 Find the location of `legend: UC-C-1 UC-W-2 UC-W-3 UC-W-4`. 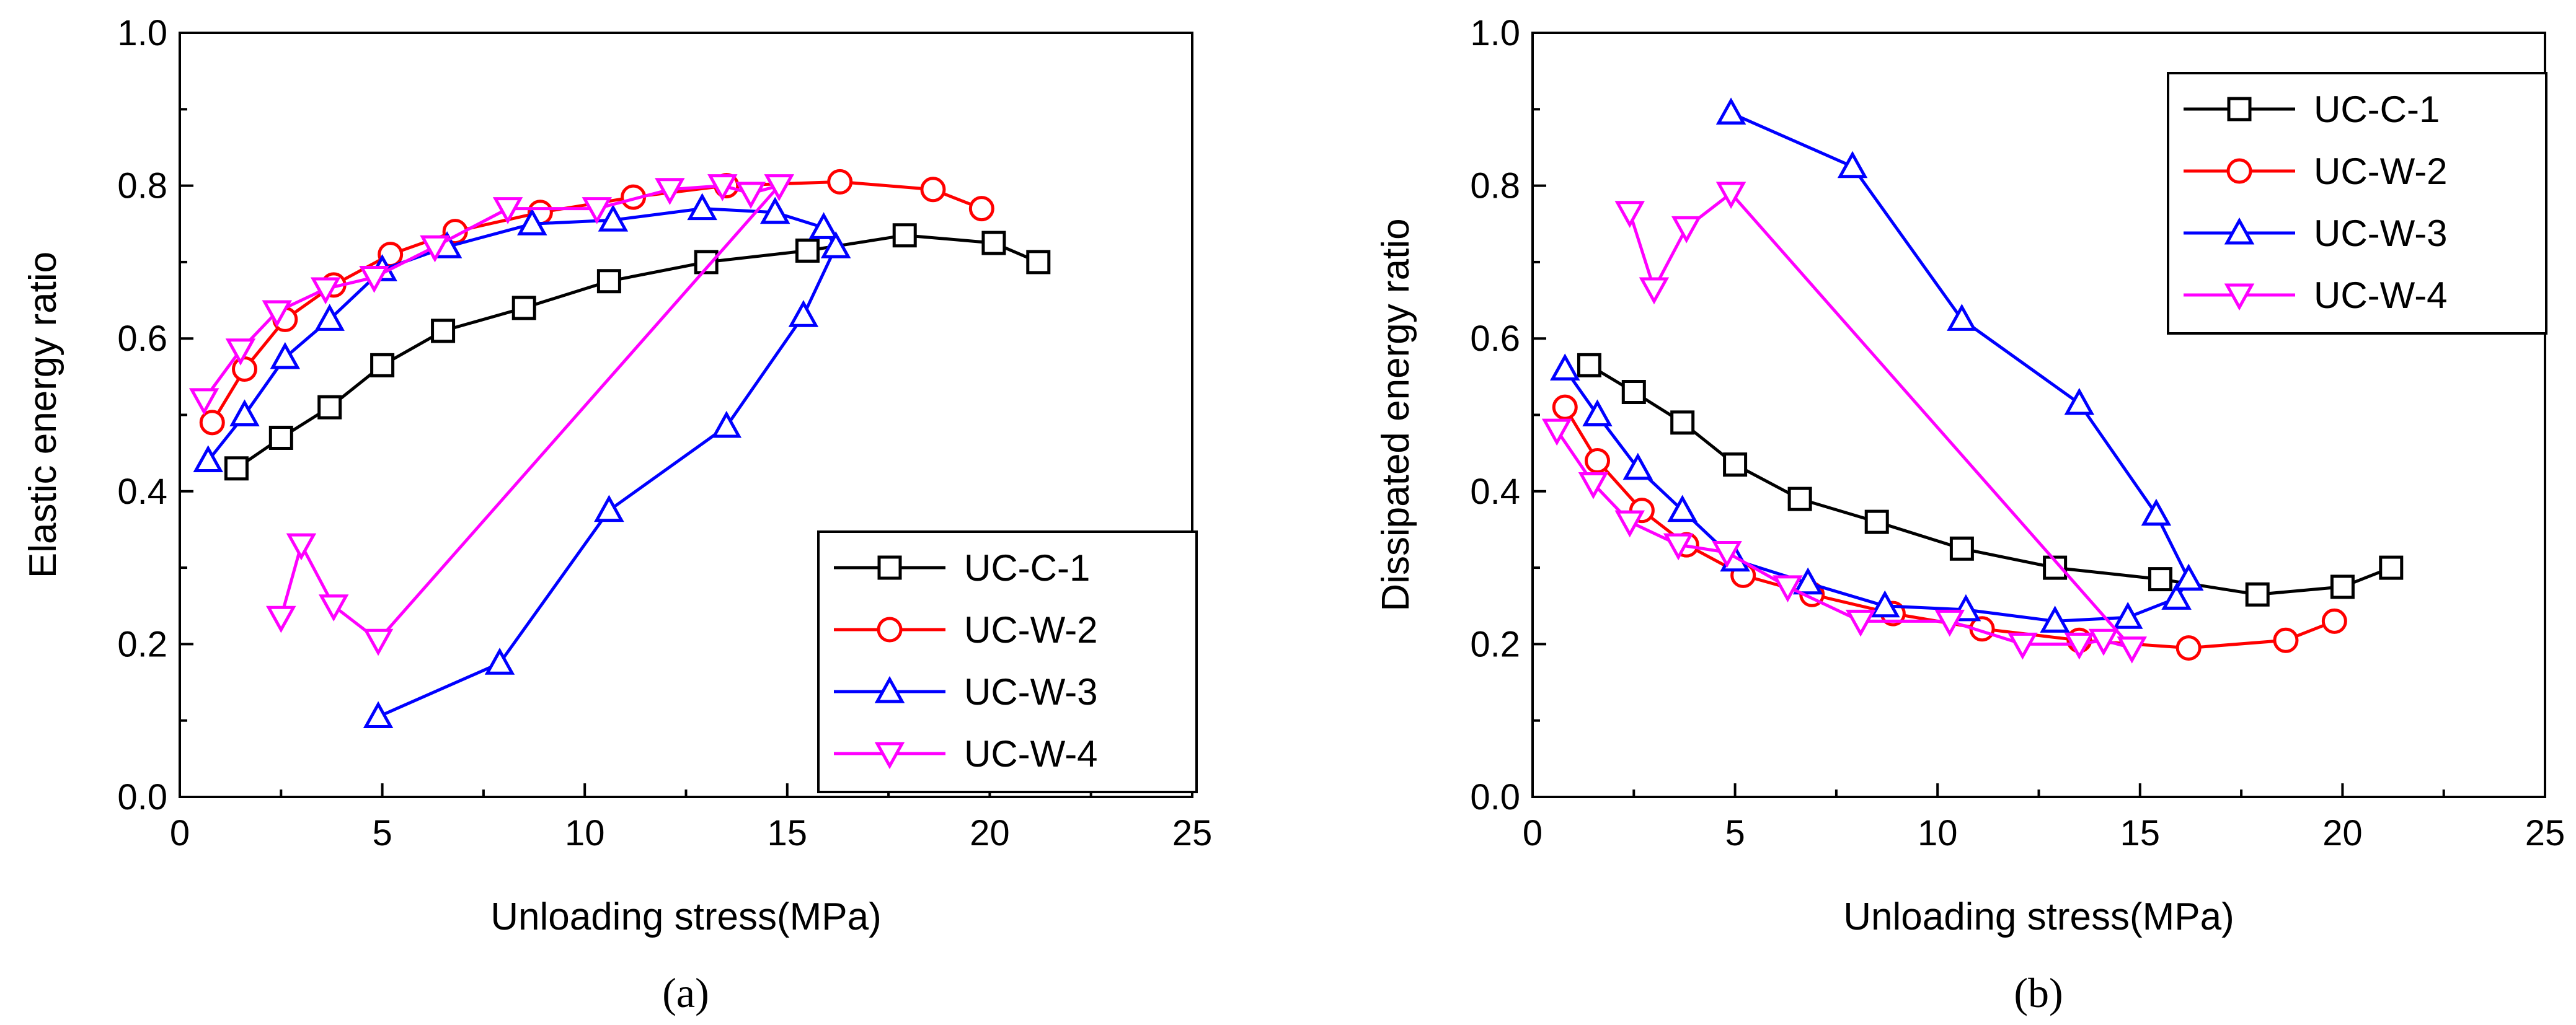

legend: UC-C-1 UC-W-2 UC-W-3 UC-W-4 is located at coordinates (2357, 203).